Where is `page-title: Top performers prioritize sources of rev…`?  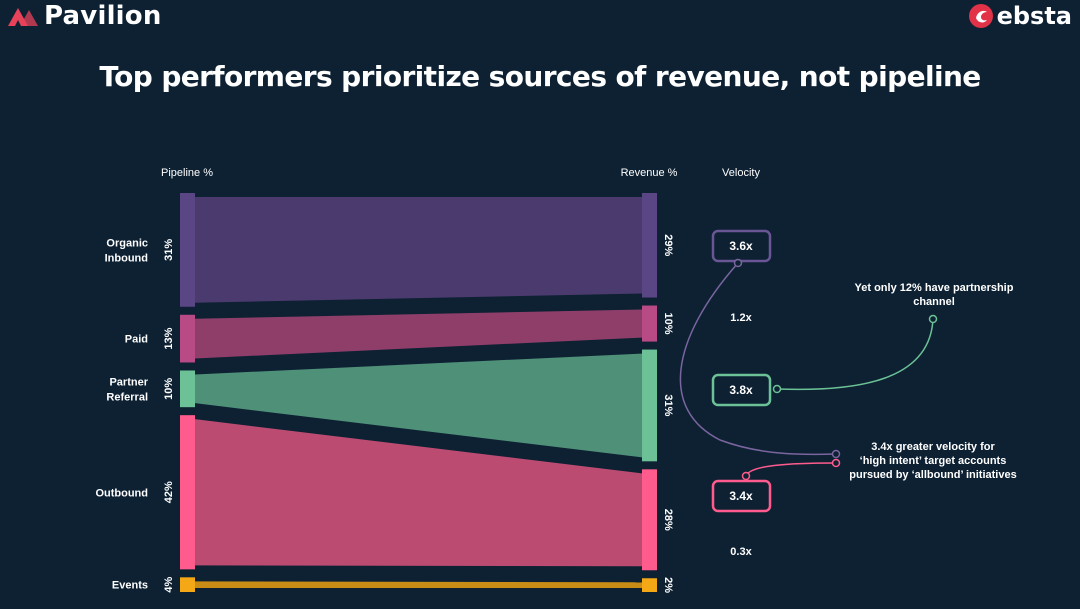
page-title: Top performers prioritize sources of rev… is located at coordinates (540, 76).